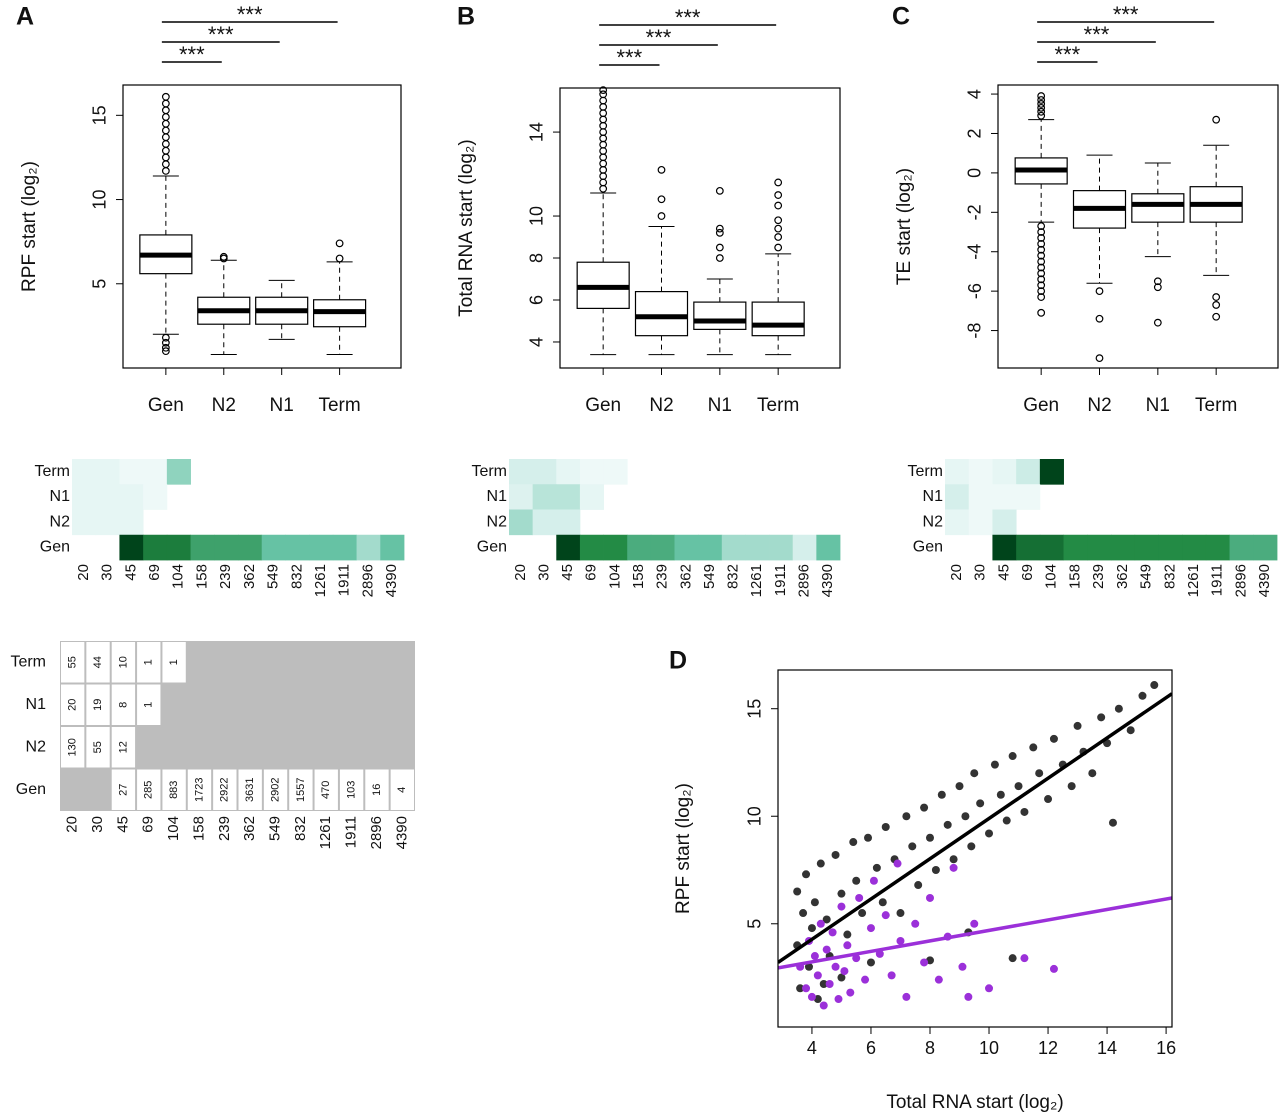 The image size is (1280, 1116). I want to click on y-tick-label: 10, so click(537, 216).